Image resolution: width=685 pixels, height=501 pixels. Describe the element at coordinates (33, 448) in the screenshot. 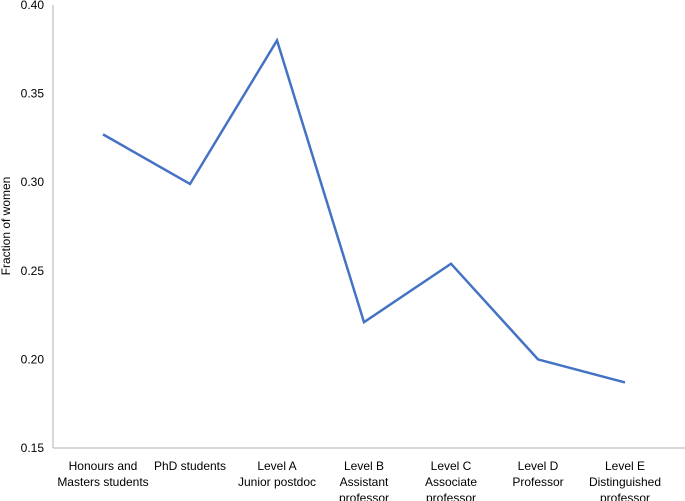

I see `y-tick-label: 0.15` at that location.